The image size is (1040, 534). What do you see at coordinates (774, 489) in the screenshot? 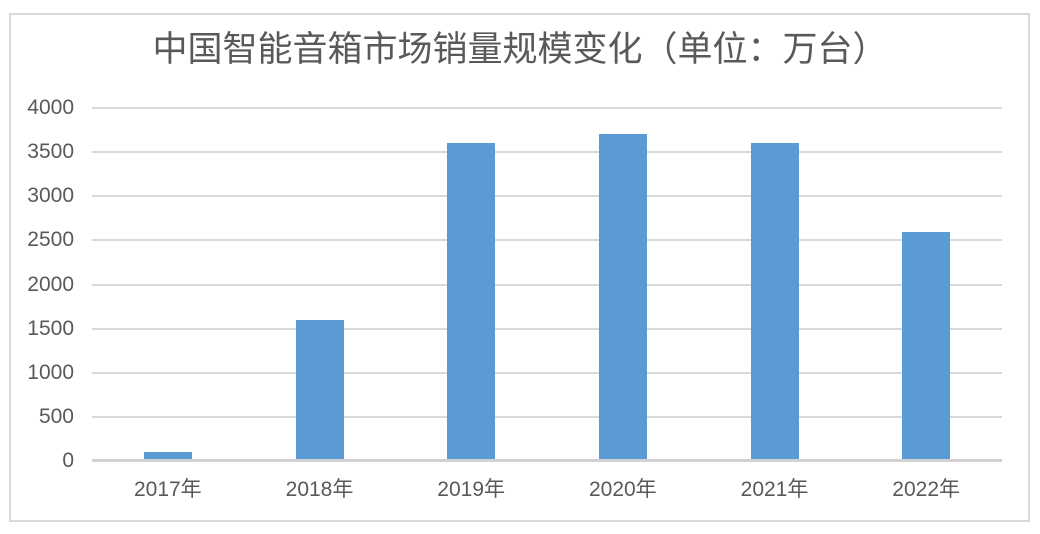
I see `x-tick-label: 2021年` at bounding box center [774, 489].